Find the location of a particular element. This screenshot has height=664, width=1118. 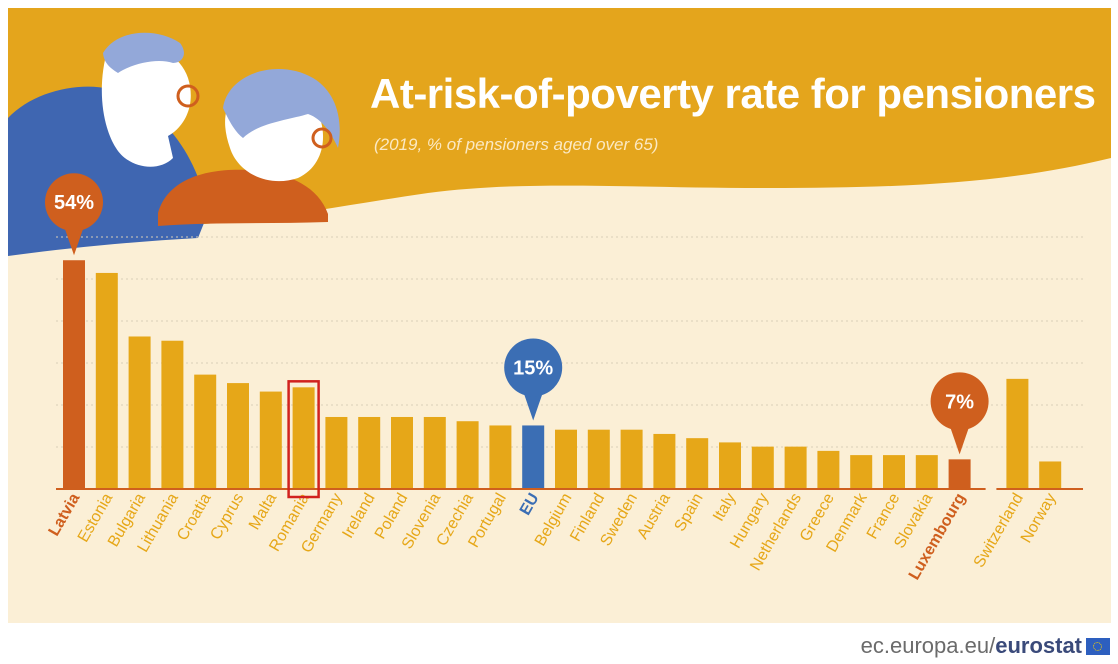

woman-hair is located at coordinates (281, 108).